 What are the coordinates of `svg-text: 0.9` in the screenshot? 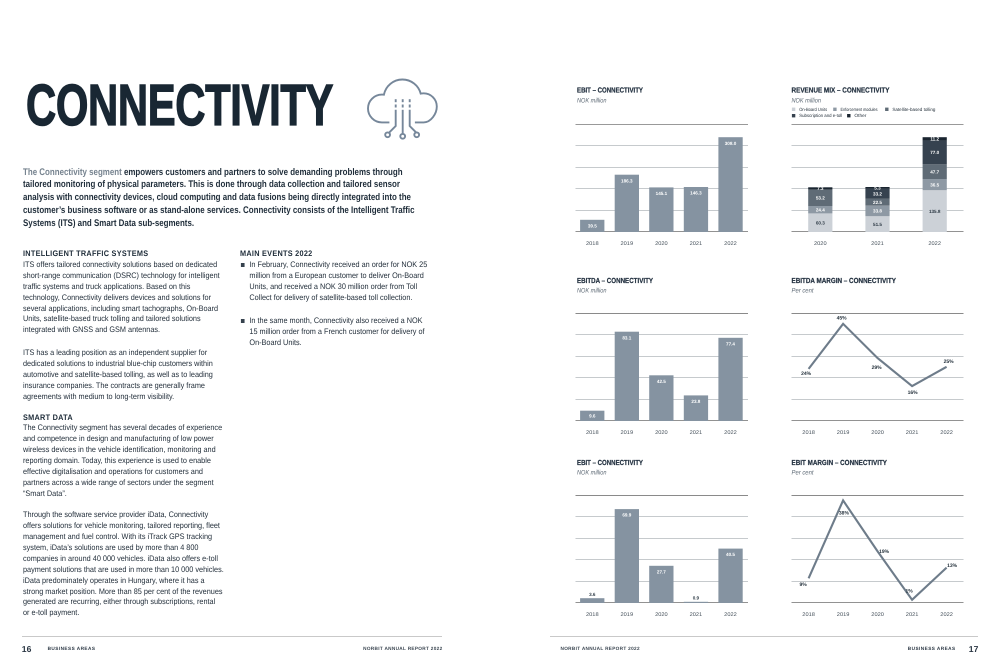 It's located at (696, 598).